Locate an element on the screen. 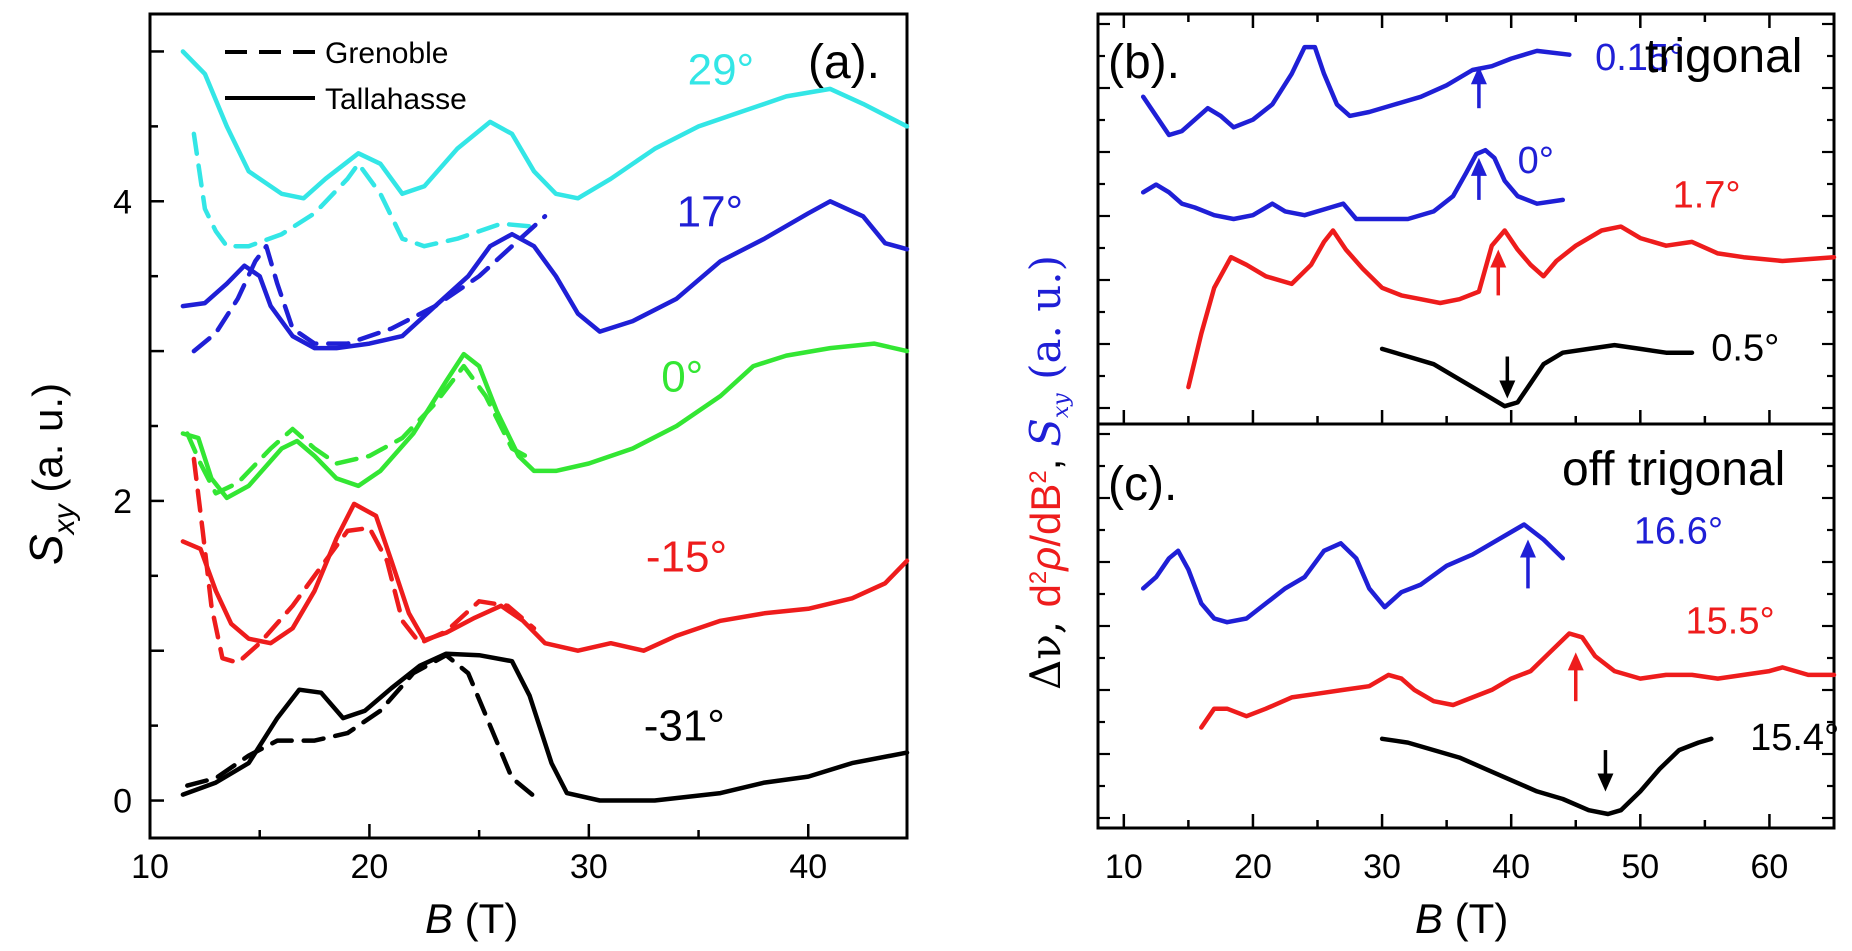  series-0-15-solid-line is located at coordinates (1356, 91).